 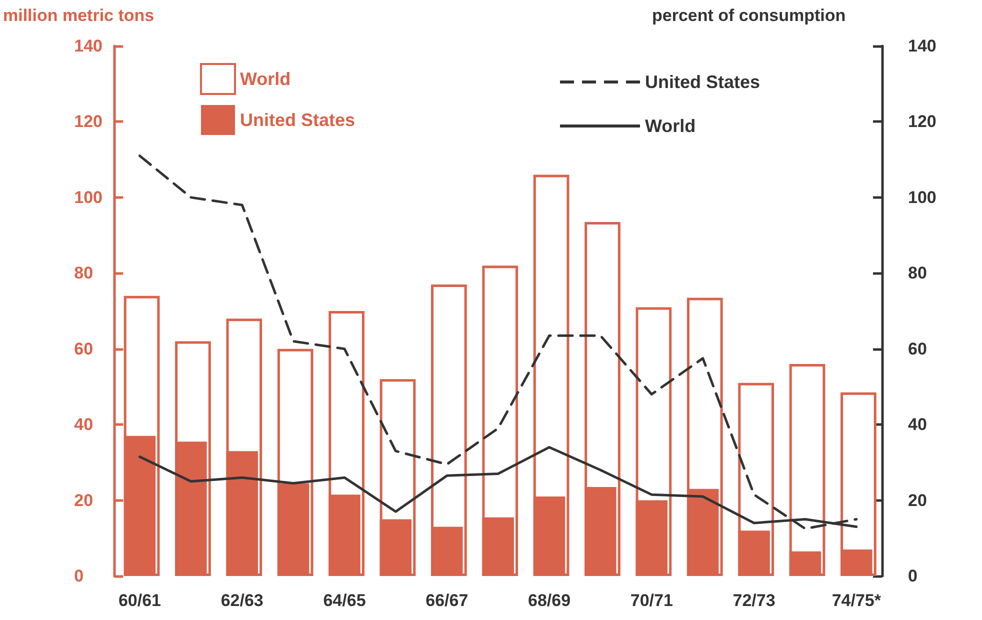 I want to click on y-tick-label: 20, so click(x=84, y=500).